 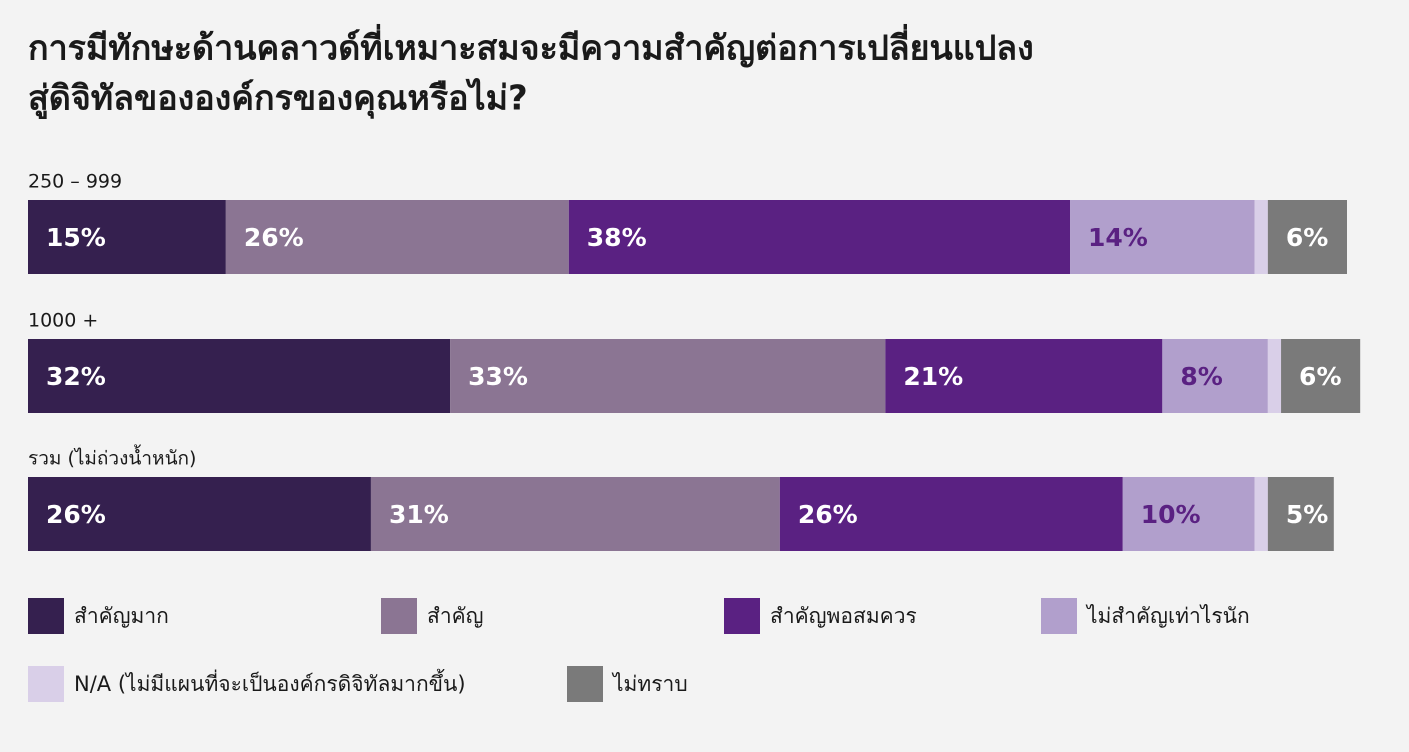 I want to click on value-label: 33%, so click(x=498, y=376).